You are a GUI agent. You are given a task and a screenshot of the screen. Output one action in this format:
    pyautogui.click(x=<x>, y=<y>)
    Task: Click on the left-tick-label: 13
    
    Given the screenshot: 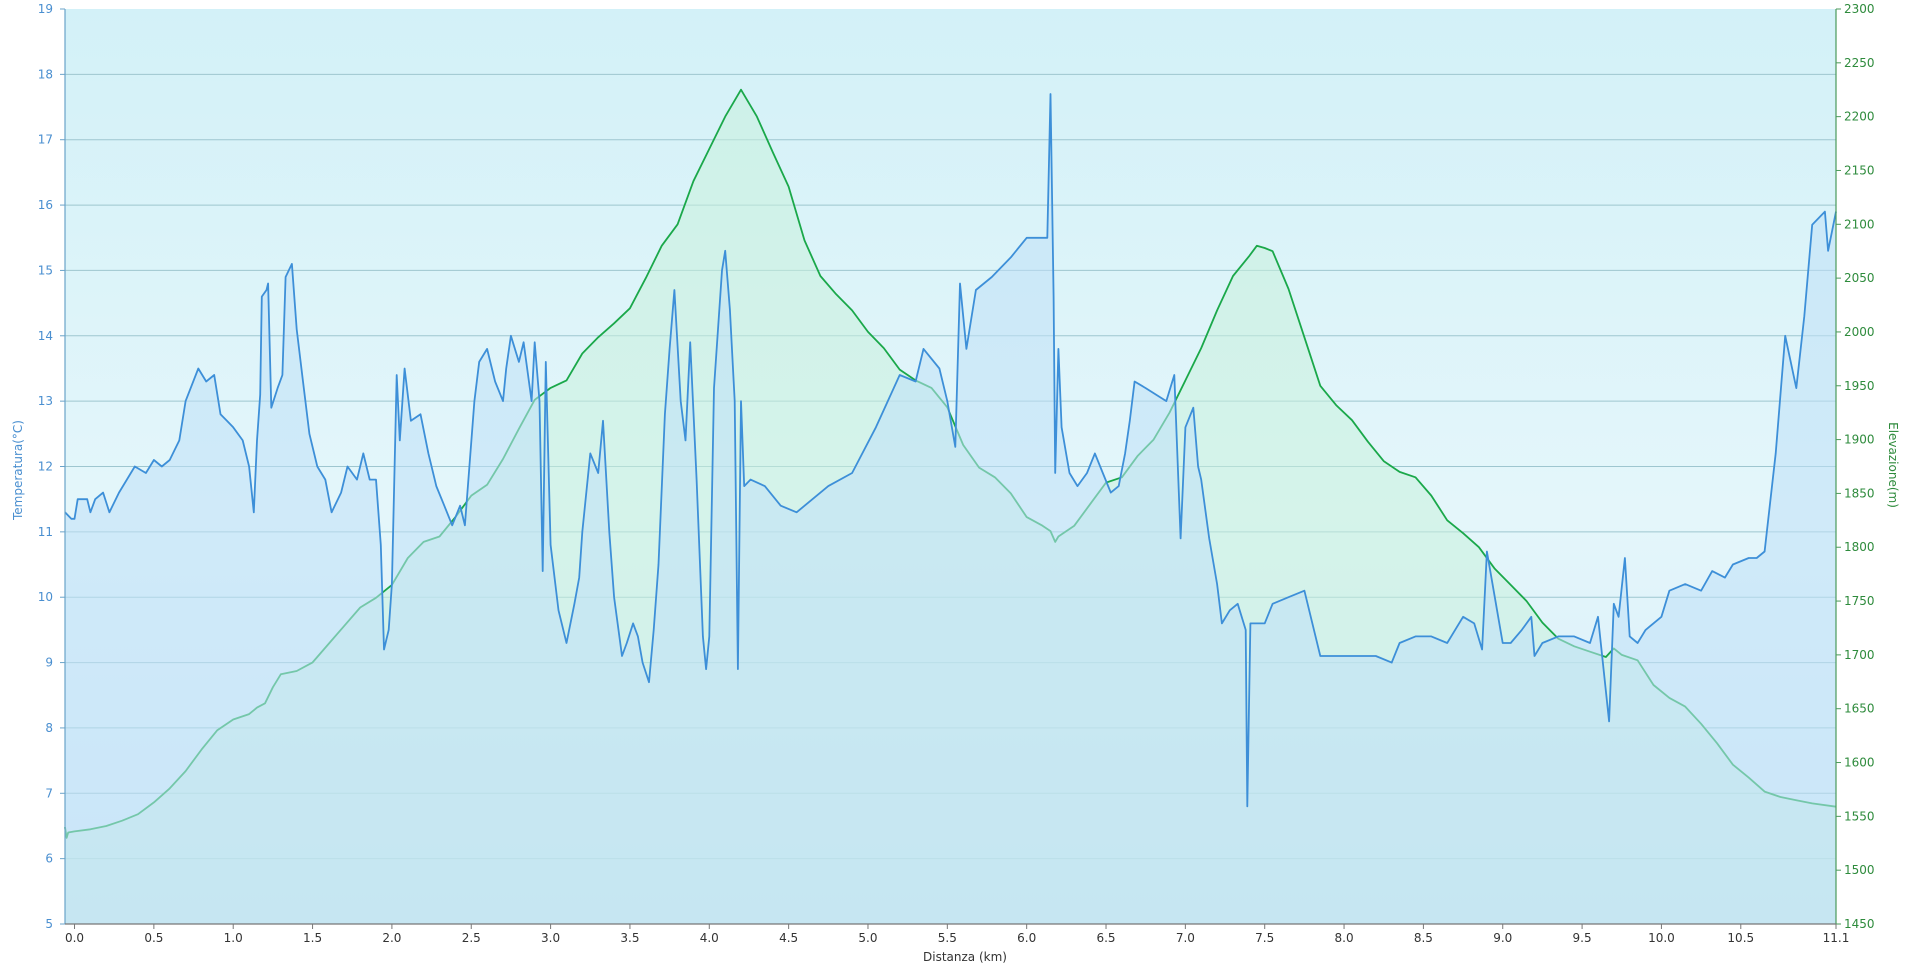 What is the action you would take?
    pyautogui.click(x=45, y=401)
    